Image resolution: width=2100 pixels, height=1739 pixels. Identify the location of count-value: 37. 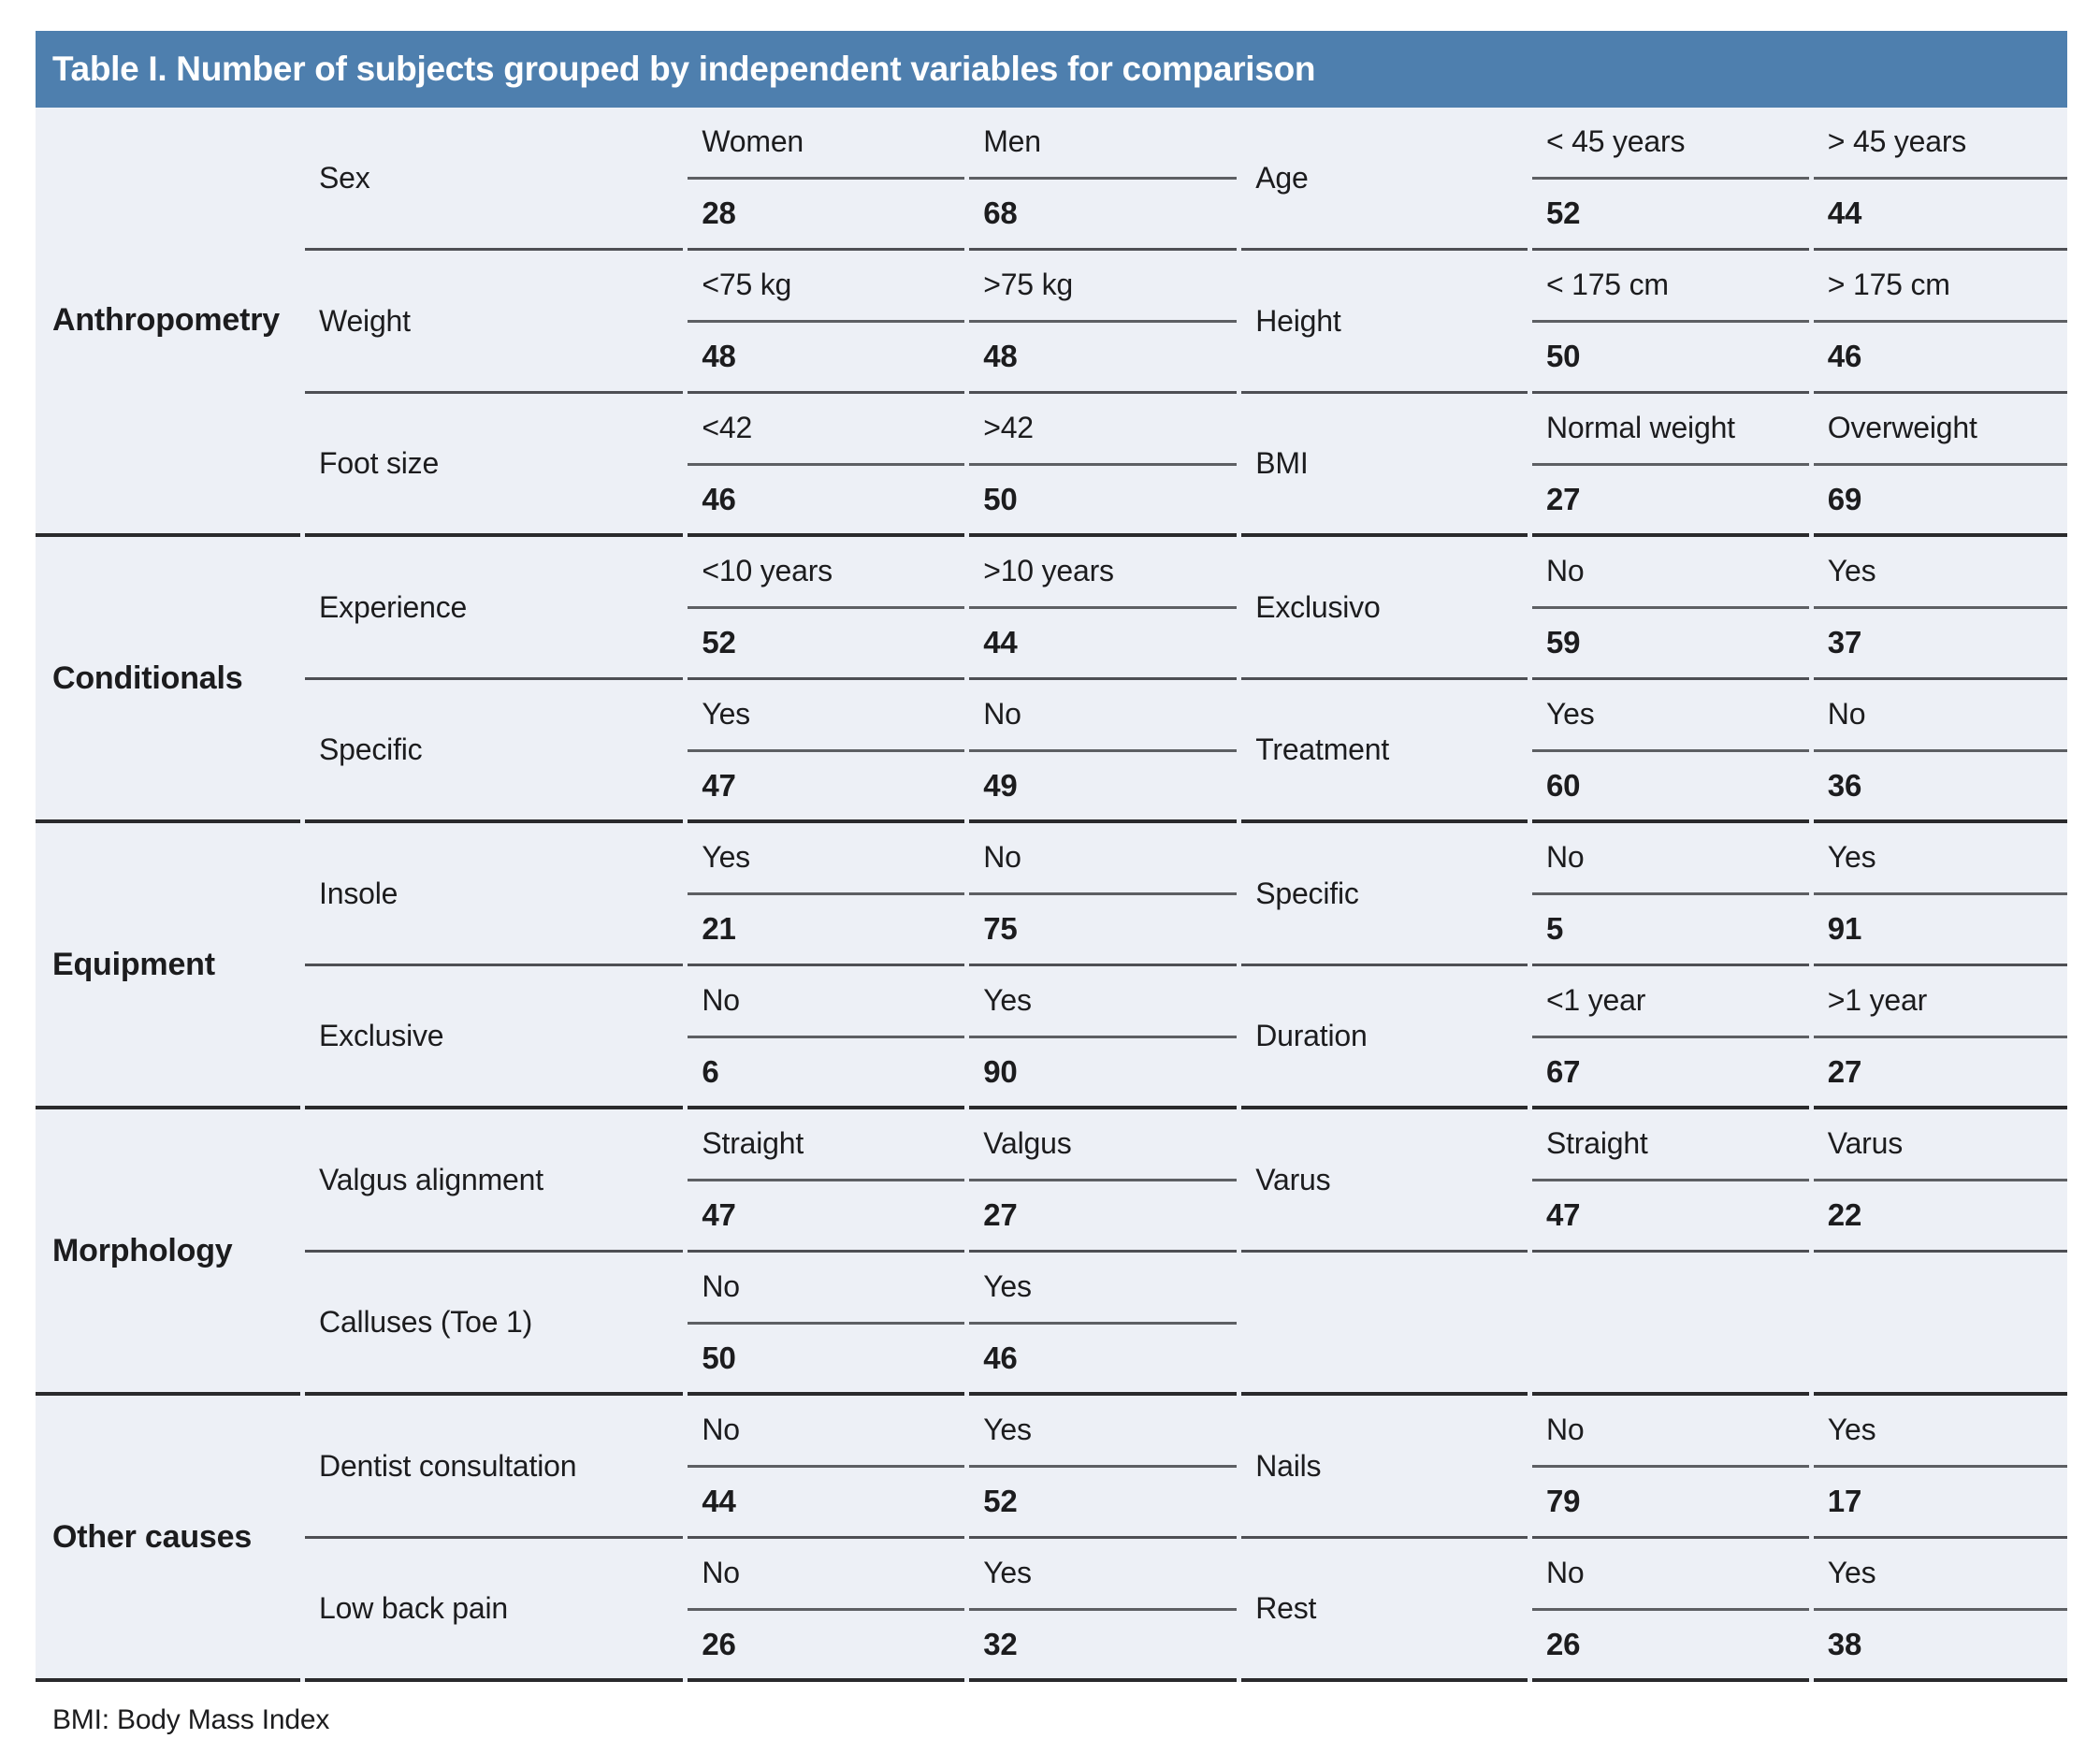
(1940, 645).